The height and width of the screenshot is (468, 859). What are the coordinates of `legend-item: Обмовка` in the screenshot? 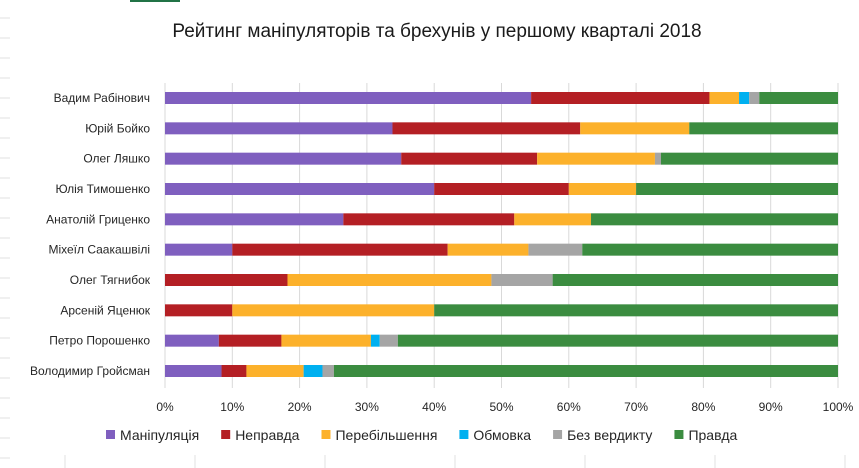 It's located at (495, 435).